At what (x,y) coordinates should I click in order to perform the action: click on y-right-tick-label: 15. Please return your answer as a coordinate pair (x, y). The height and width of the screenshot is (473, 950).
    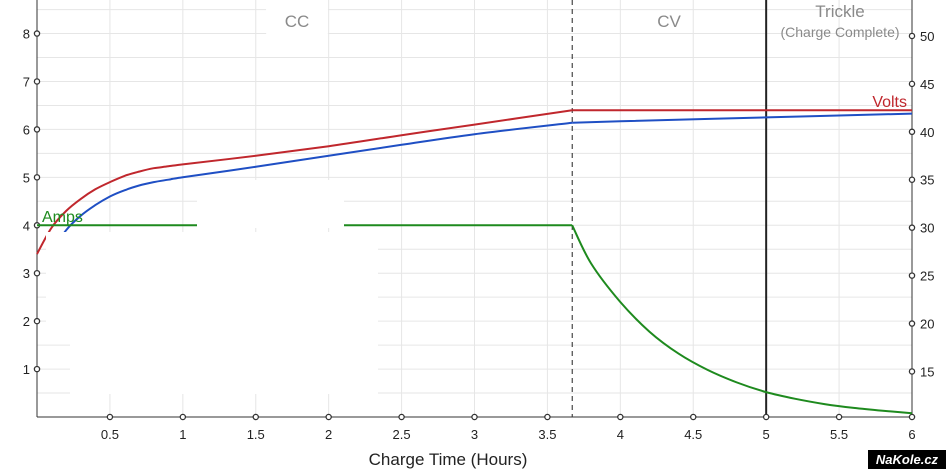
    Looking at the image, I should click on (927, 371).